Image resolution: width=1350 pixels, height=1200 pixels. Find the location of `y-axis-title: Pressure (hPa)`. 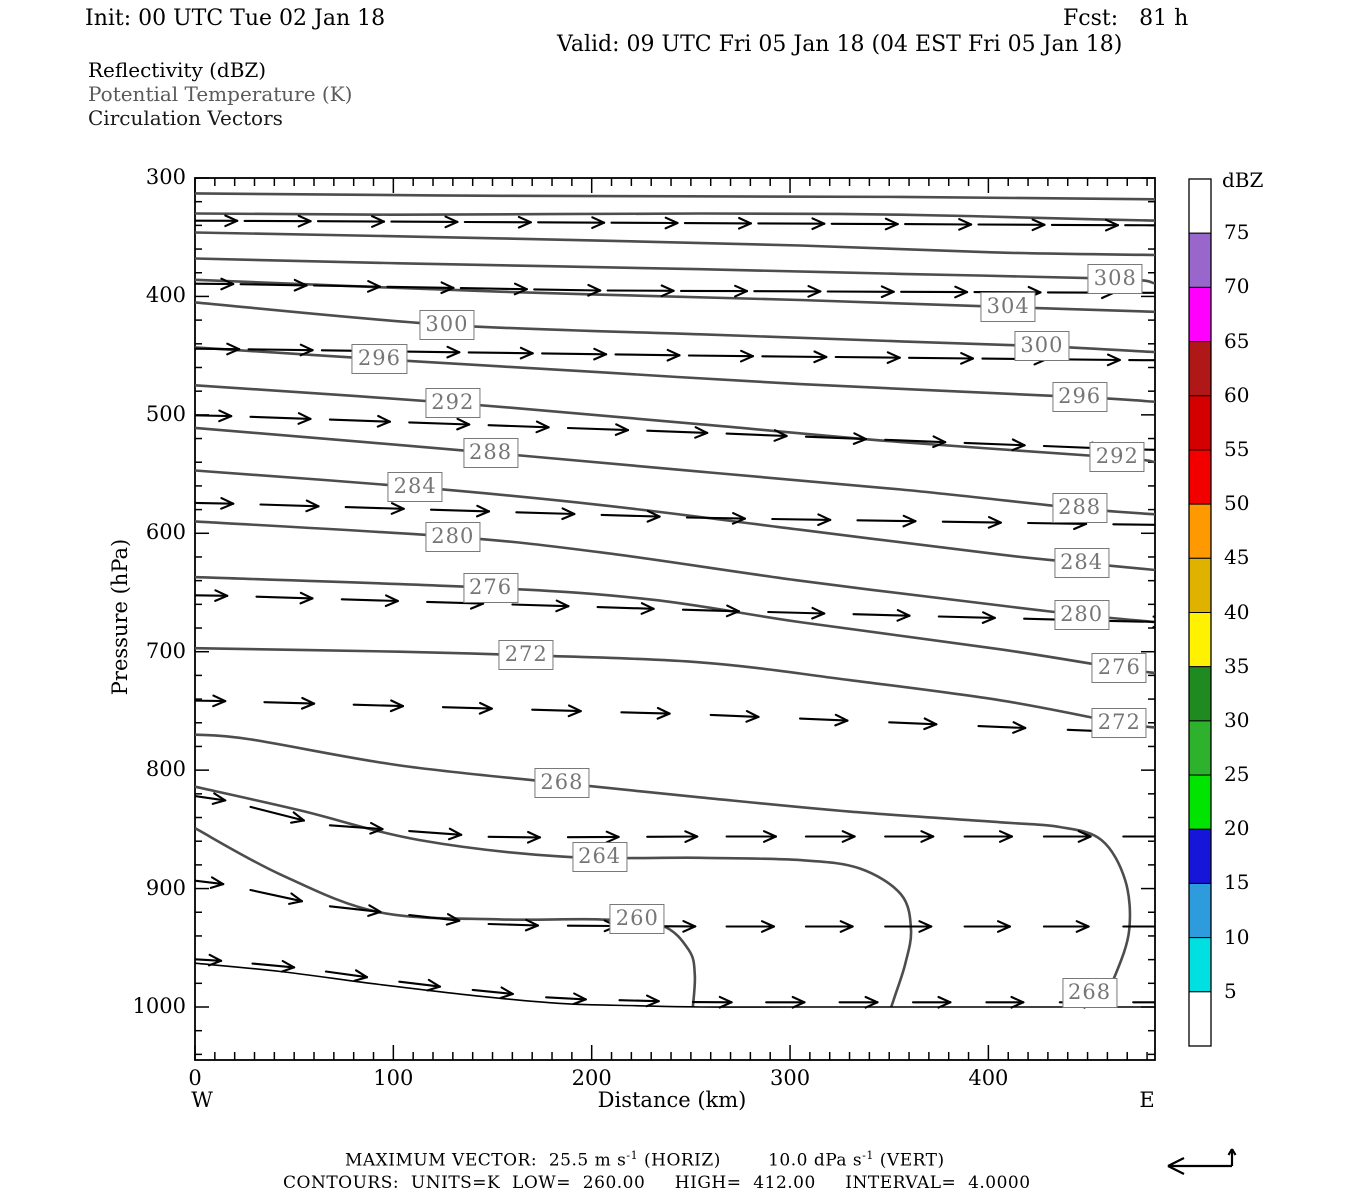

y-axis-title: Pressure (hPa) is located at coordinates (119, 617).